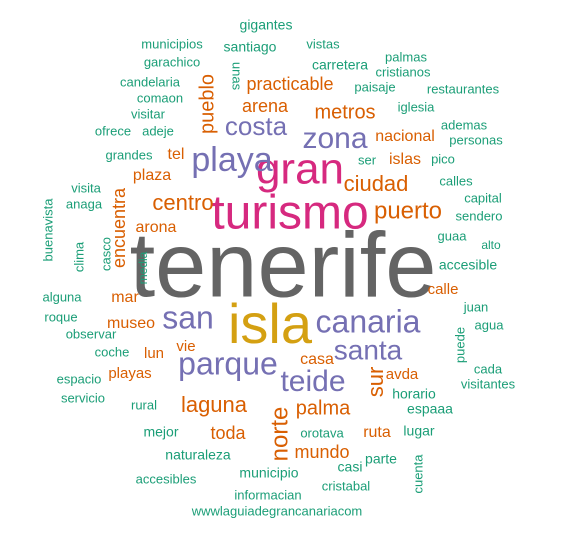 This screenshot has width=566, height=537. What do you see at coordinates (406, 56) in the screenshot?
I see `word-palmas: palmas` at bounding box center [406, 56].